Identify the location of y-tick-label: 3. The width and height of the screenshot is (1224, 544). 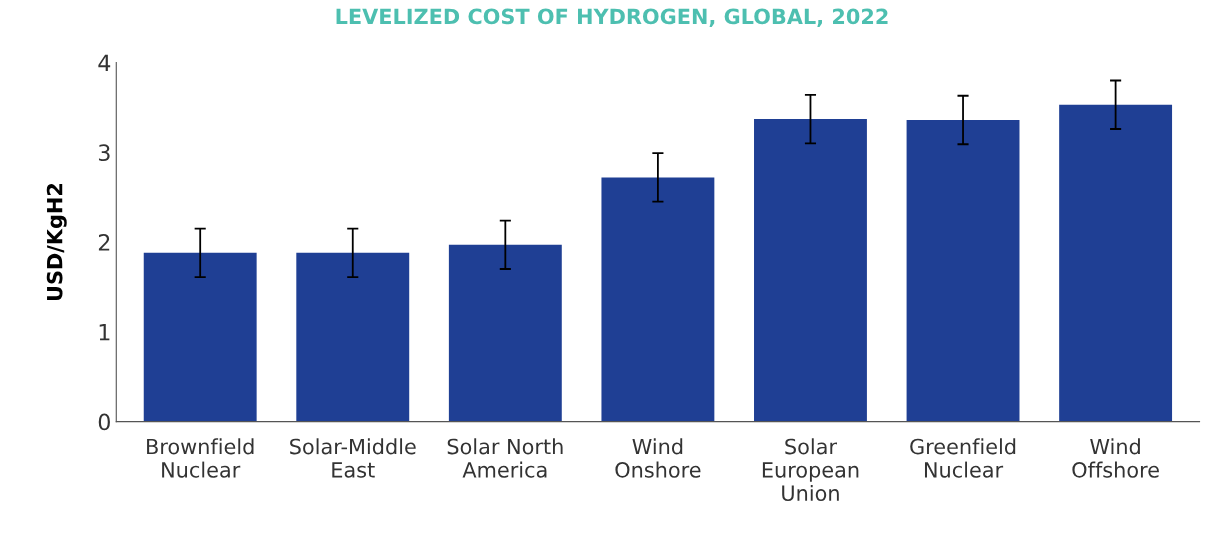
(104, 153).